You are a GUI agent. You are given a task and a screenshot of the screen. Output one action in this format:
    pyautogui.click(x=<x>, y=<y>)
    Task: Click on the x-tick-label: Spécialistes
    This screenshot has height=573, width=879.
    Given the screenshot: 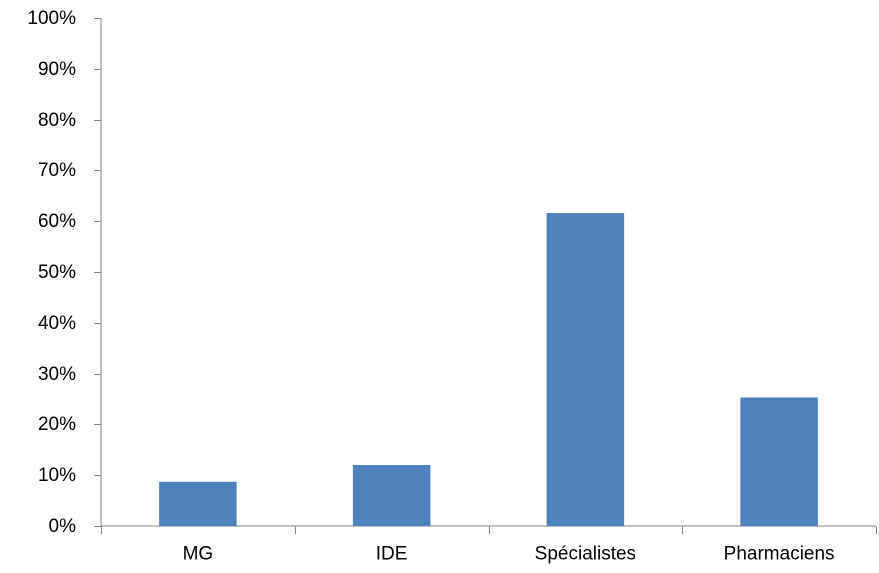 What is the action you would take?
    pyautogui.click(x=585, y=554)
    